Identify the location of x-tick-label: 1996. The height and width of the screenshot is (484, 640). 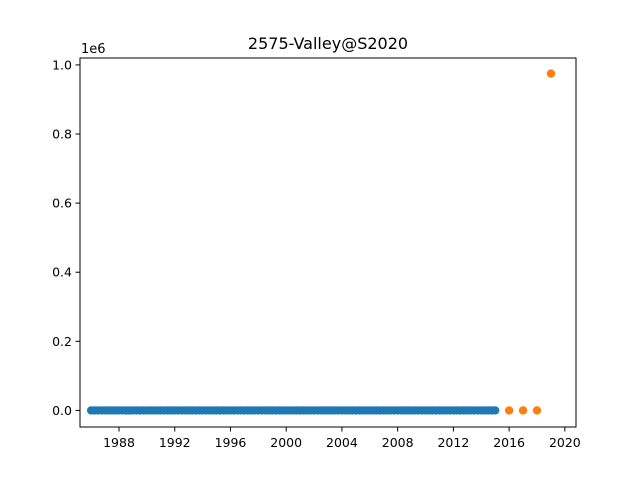
(231, 442).